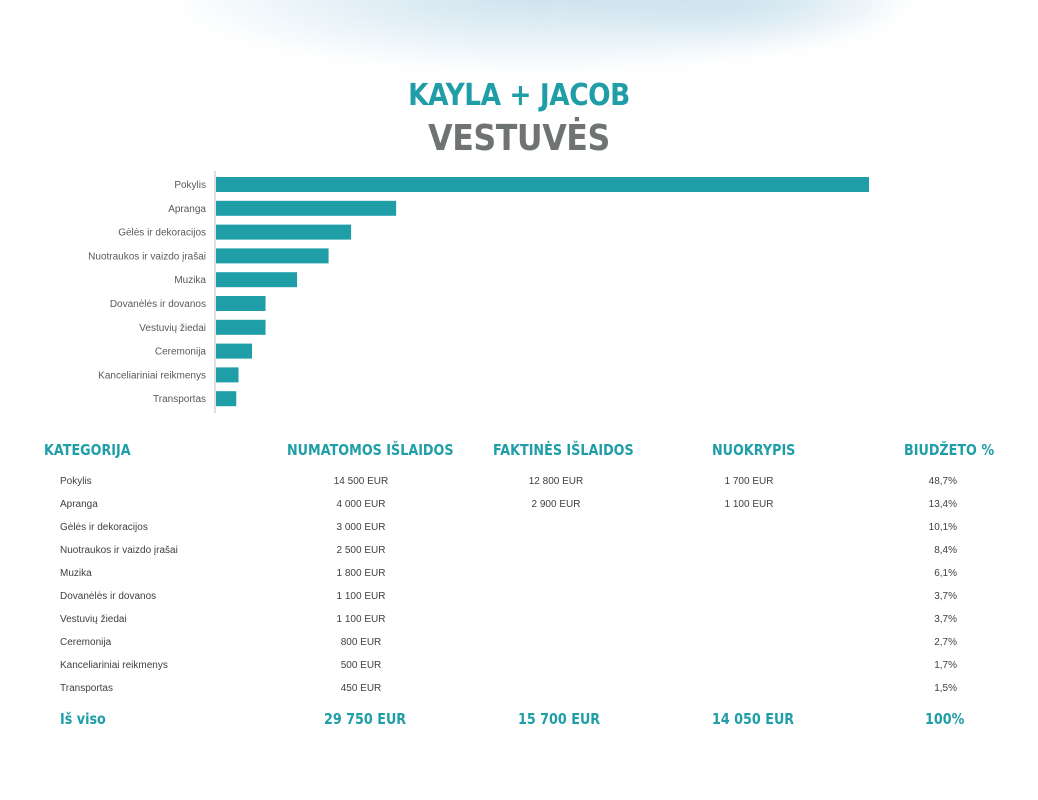 The width and height of the screenshot is (1038, 800). Describe the element at coordinates (93, 619) in the screenshot. I see `cell-category: Vestuvių žiedai` at that location.